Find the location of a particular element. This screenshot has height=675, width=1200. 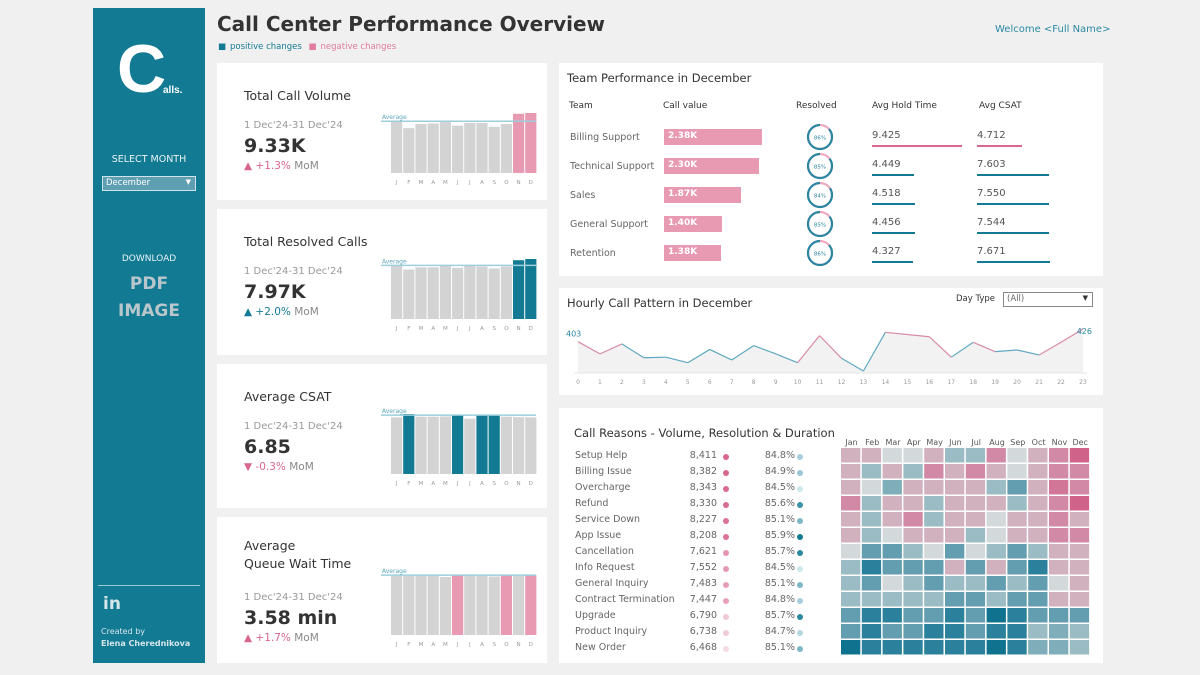

welcome-link: Welcome <Full Name> is located at coordinates (1053, 29).